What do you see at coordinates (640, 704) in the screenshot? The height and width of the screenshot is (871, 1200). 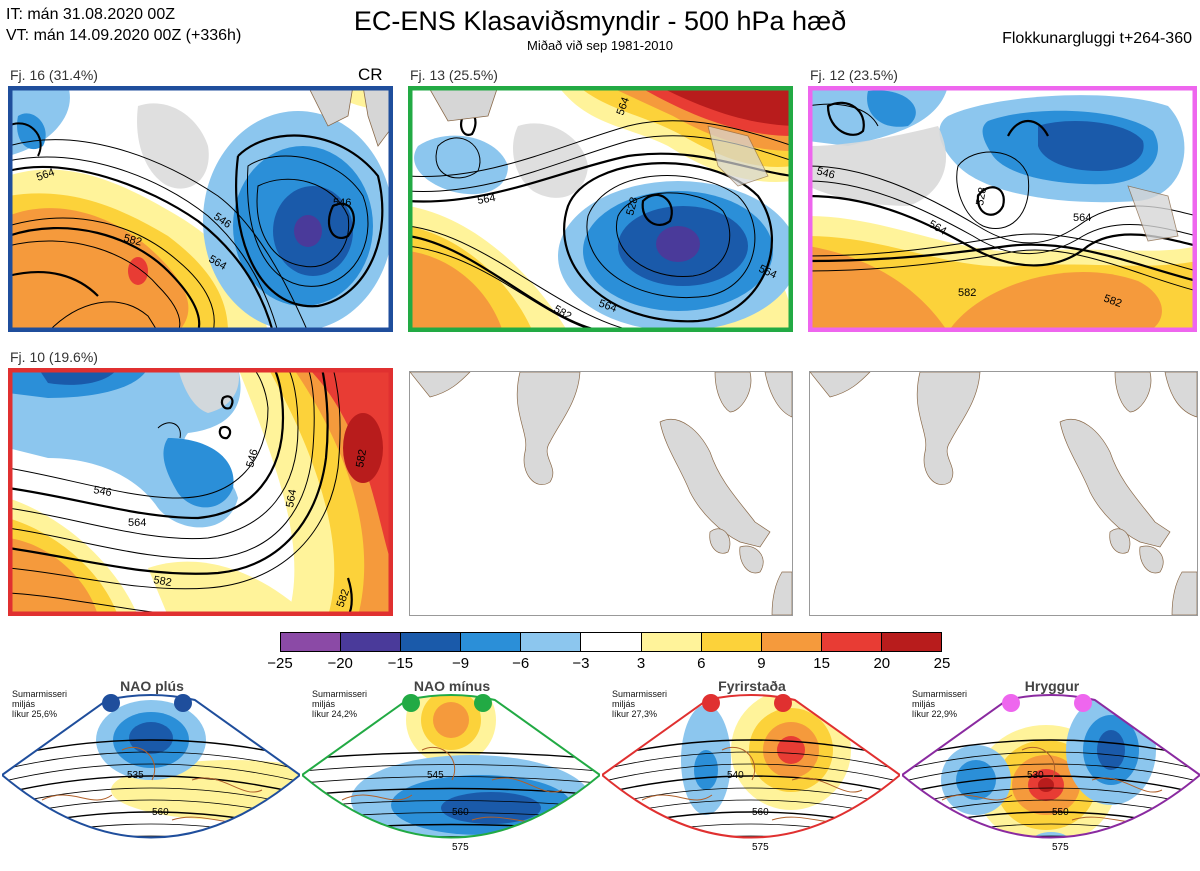 I see `regime-note: Sumarmisseri miljás líkur 27,3%` at bounding box center [640, 704].